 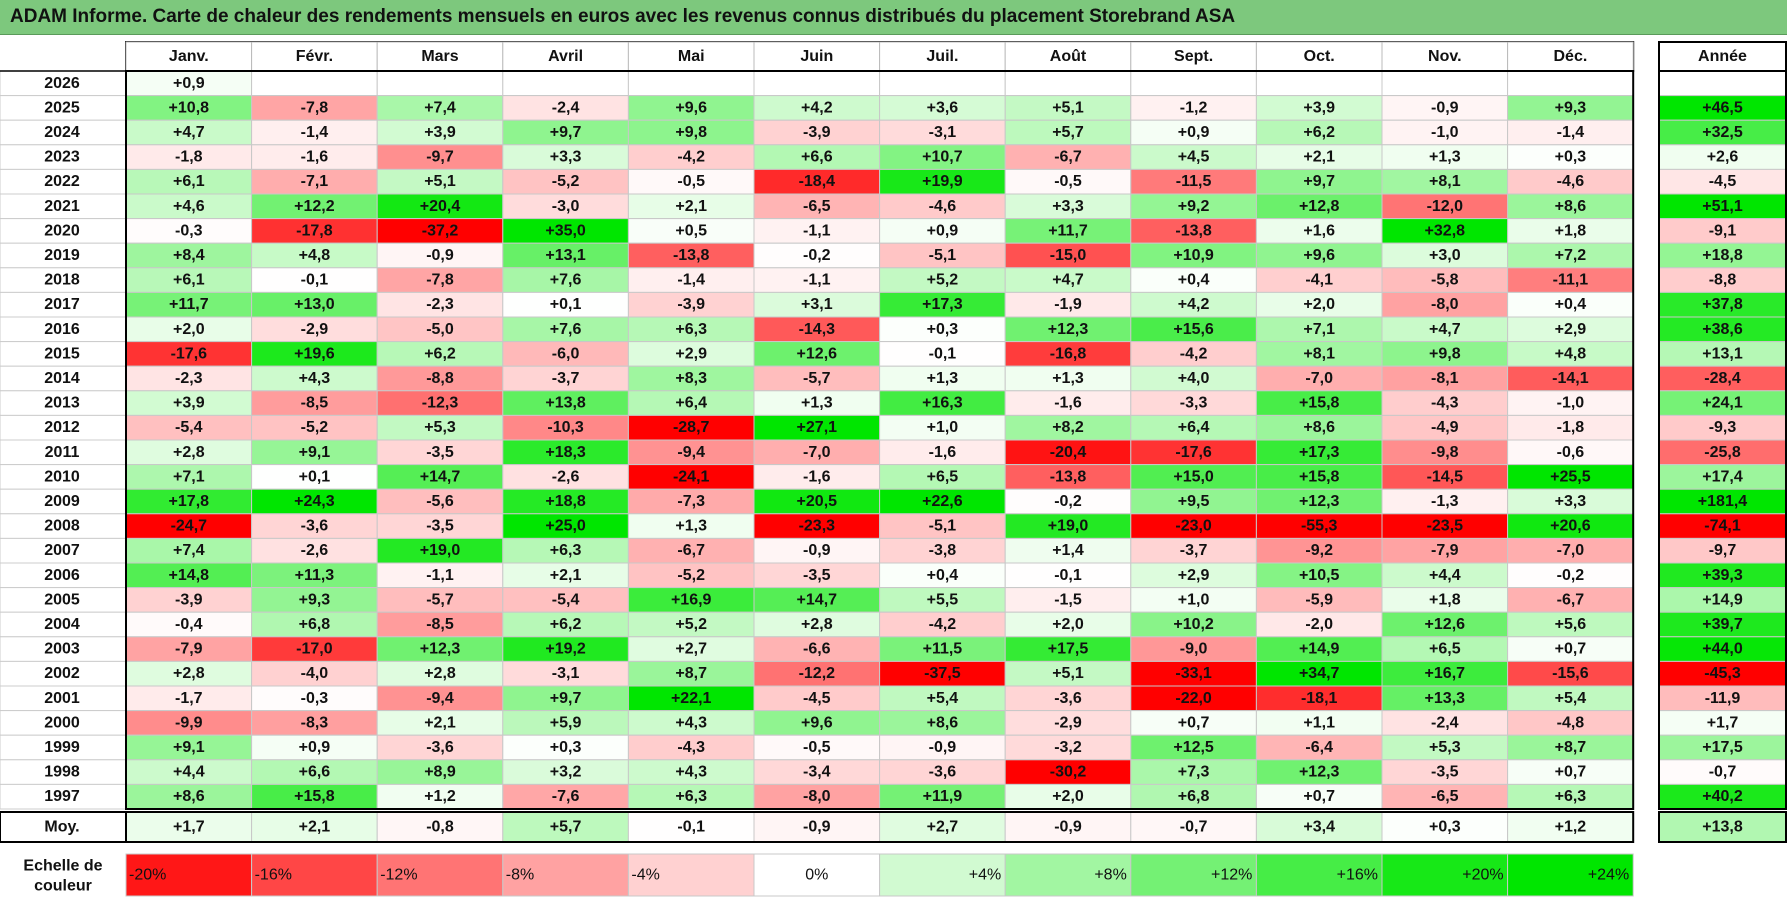 I want to click on heatmap-cell-value: +2,0, so click(x=1068, y=624).